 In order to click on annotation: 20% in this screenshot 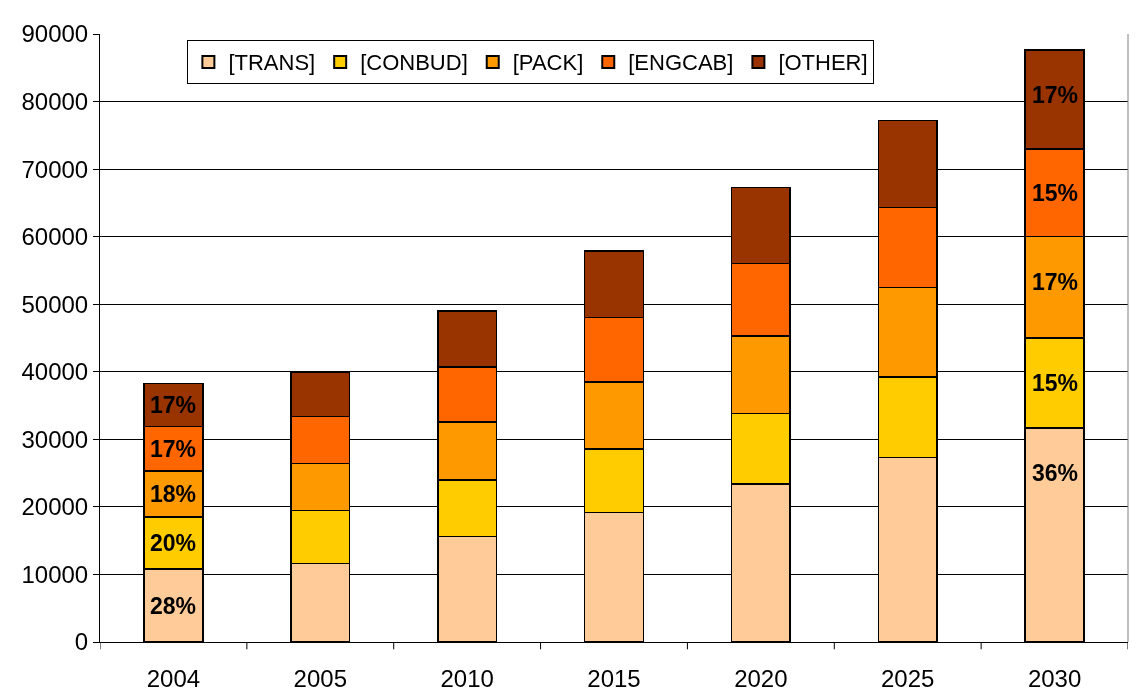, I will do `click(173, 543)`.